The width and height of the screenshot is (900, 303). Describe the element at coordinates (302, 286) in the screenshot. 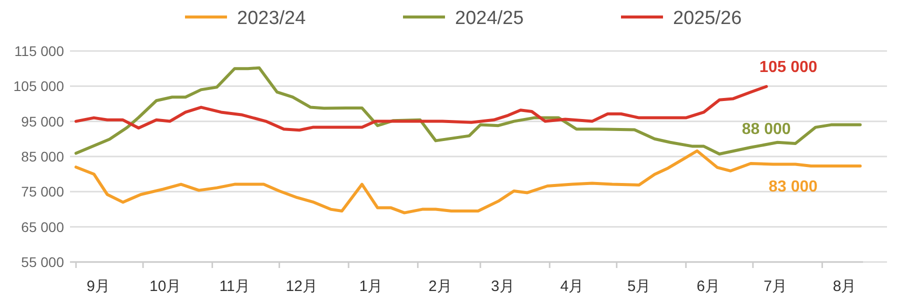

I see `x-tick-label: 12月` at that location.